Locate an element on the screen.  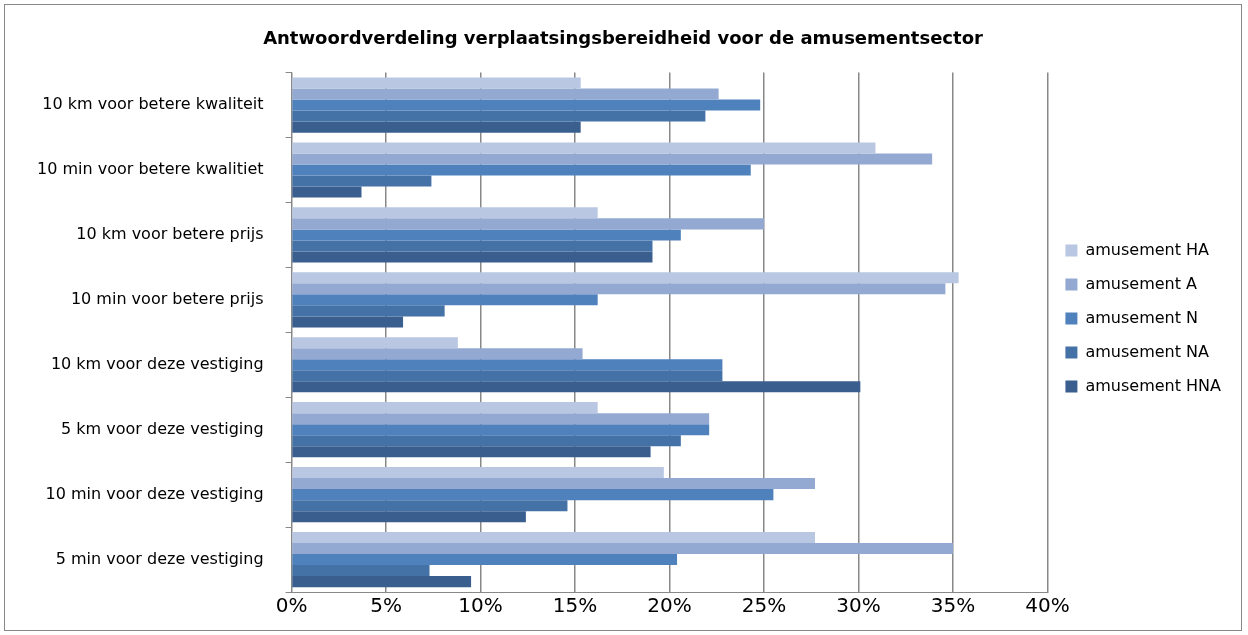
legend-label: amusement HNA is located at coordinates (1153, 385).